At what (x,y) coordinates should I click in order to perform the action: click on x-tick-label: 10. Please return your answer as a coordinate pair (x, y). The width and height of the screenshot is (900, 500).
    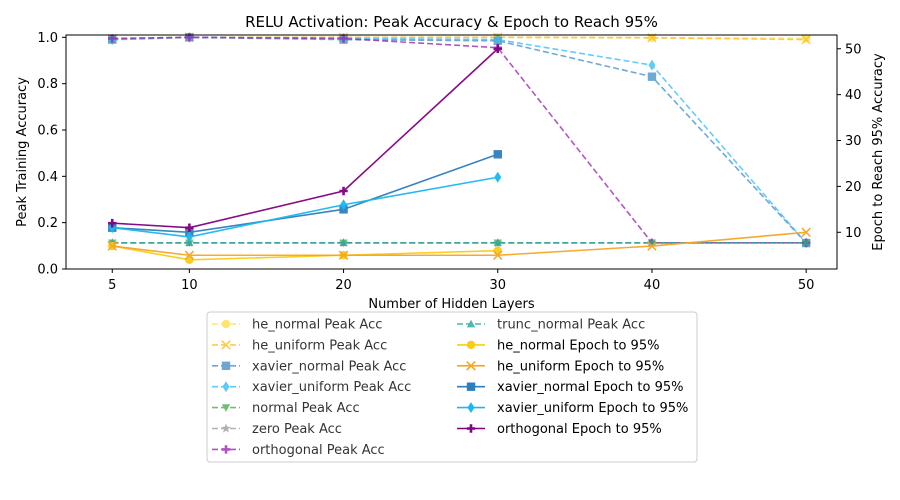
    Looking at the image, I should click on (189, 285).